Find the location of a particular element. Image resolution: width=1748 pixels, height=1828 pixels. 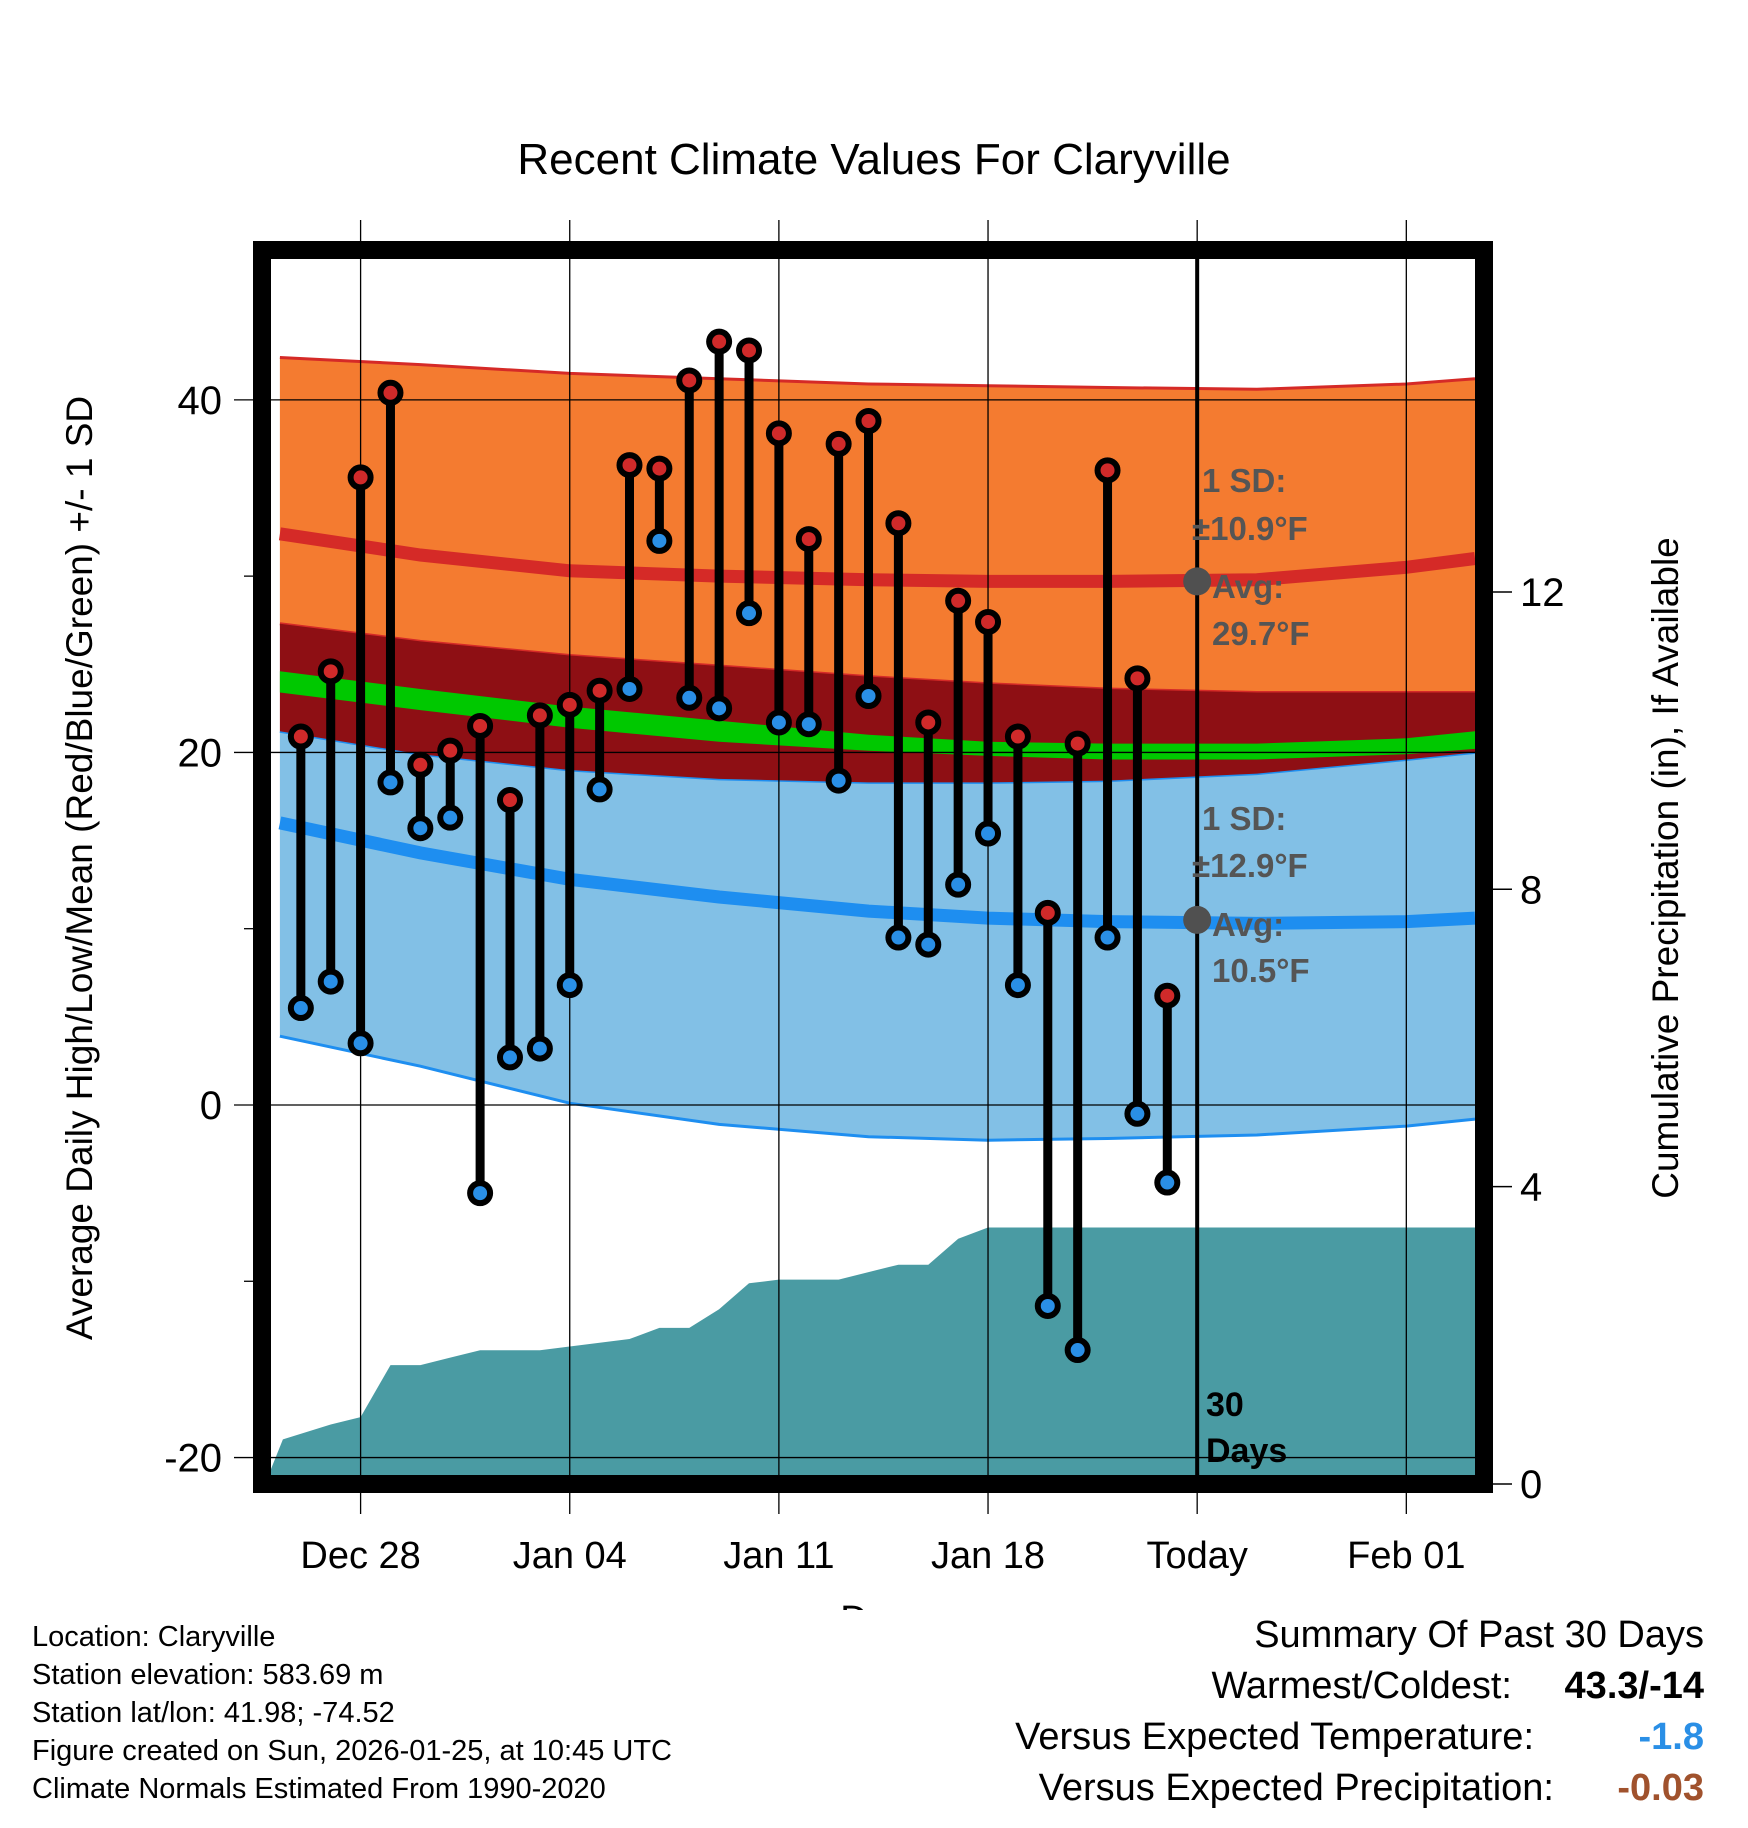

summary-temp-row: Versus Expected Temperature: -1.8 is located at coordinates (1359, 1741).